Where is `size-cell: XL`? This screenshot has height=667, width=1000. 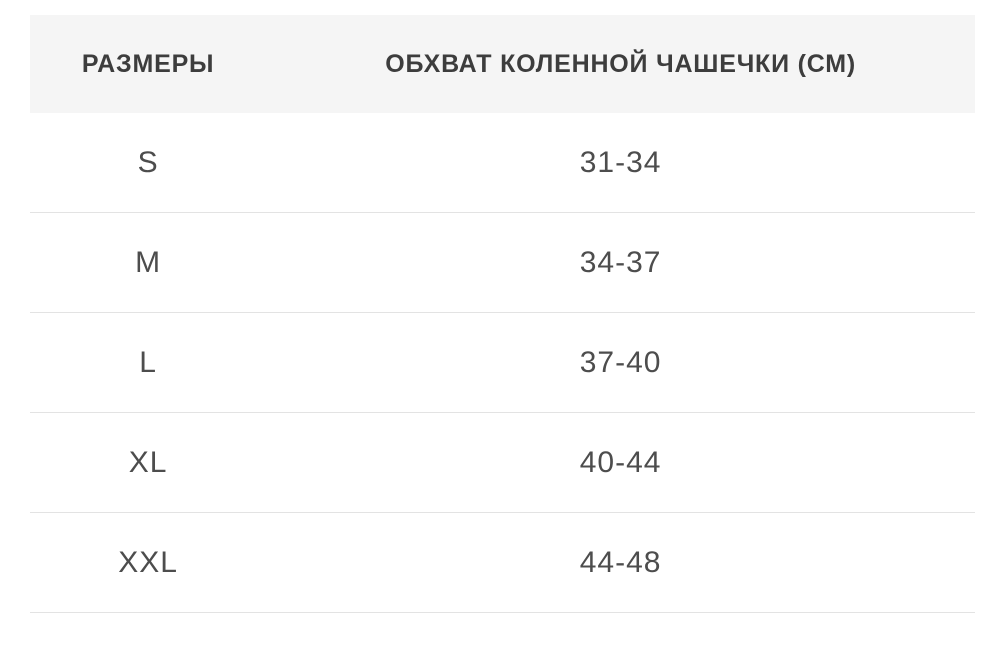 size-cell: XL is located at coordinates (148, 462).